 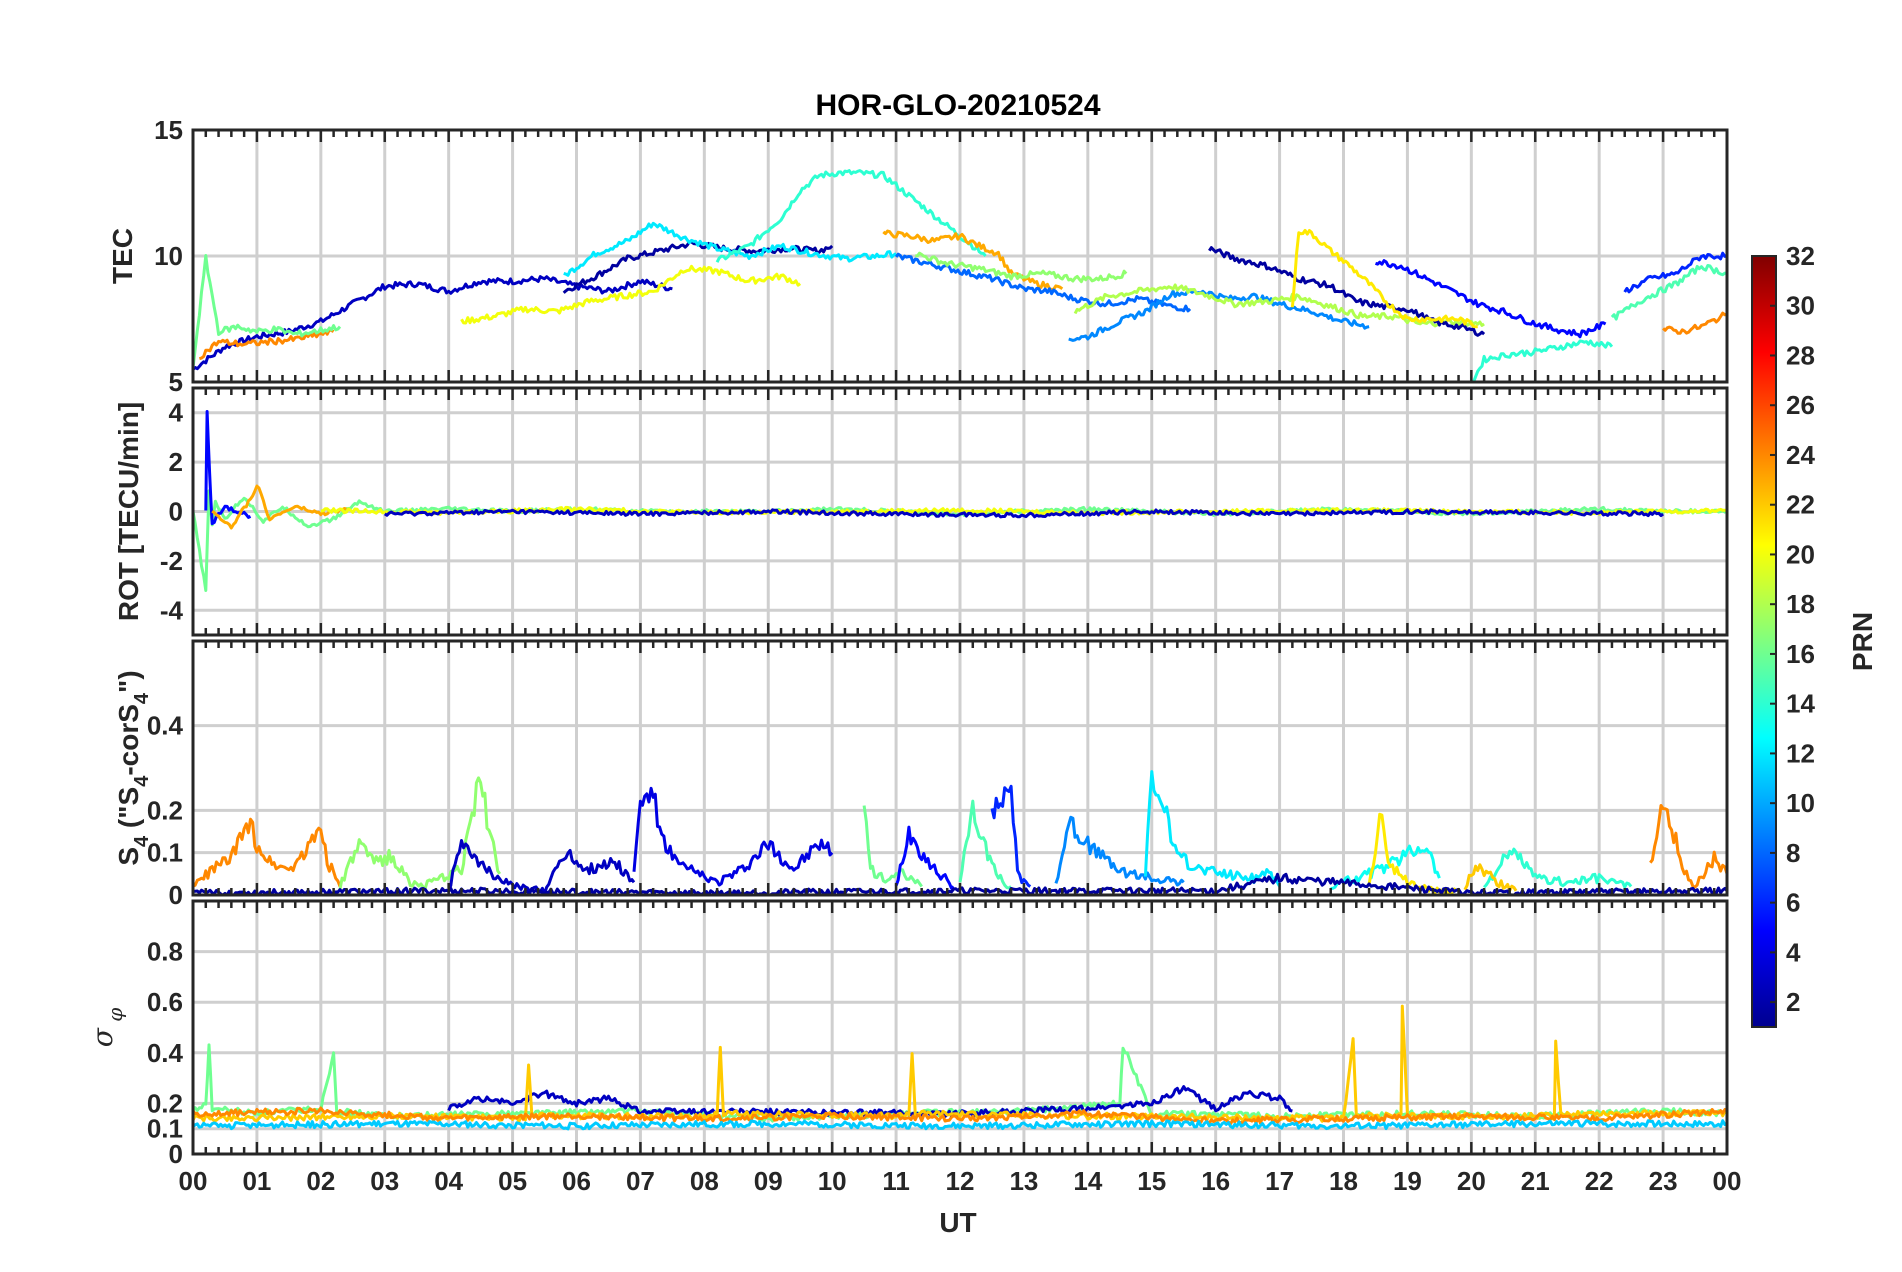 I want to click on colorbar-tick-label: 16, so click(x=1800, y=654).